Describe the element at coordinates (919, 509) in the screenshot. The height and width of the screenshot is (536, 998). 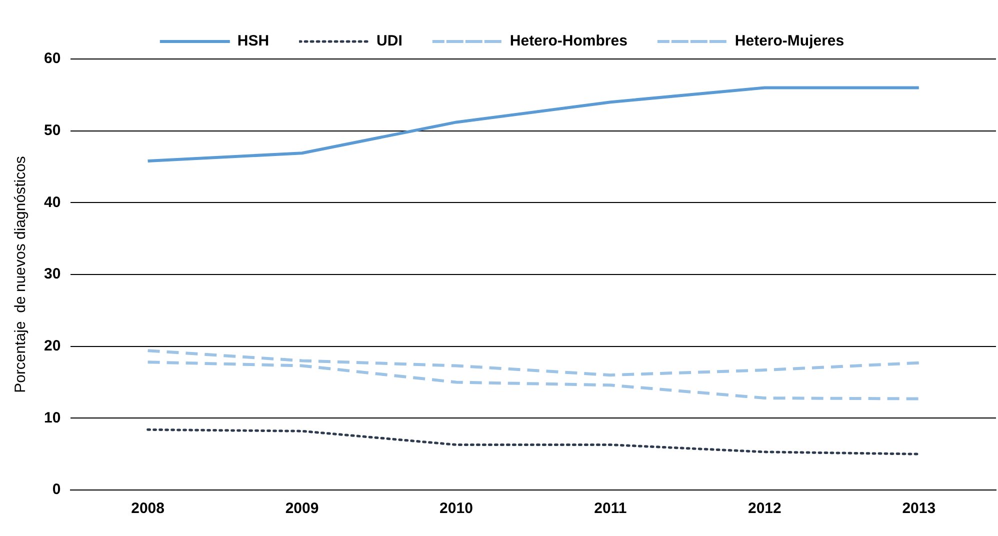
I see `x-tick-label: 2013` at that location.